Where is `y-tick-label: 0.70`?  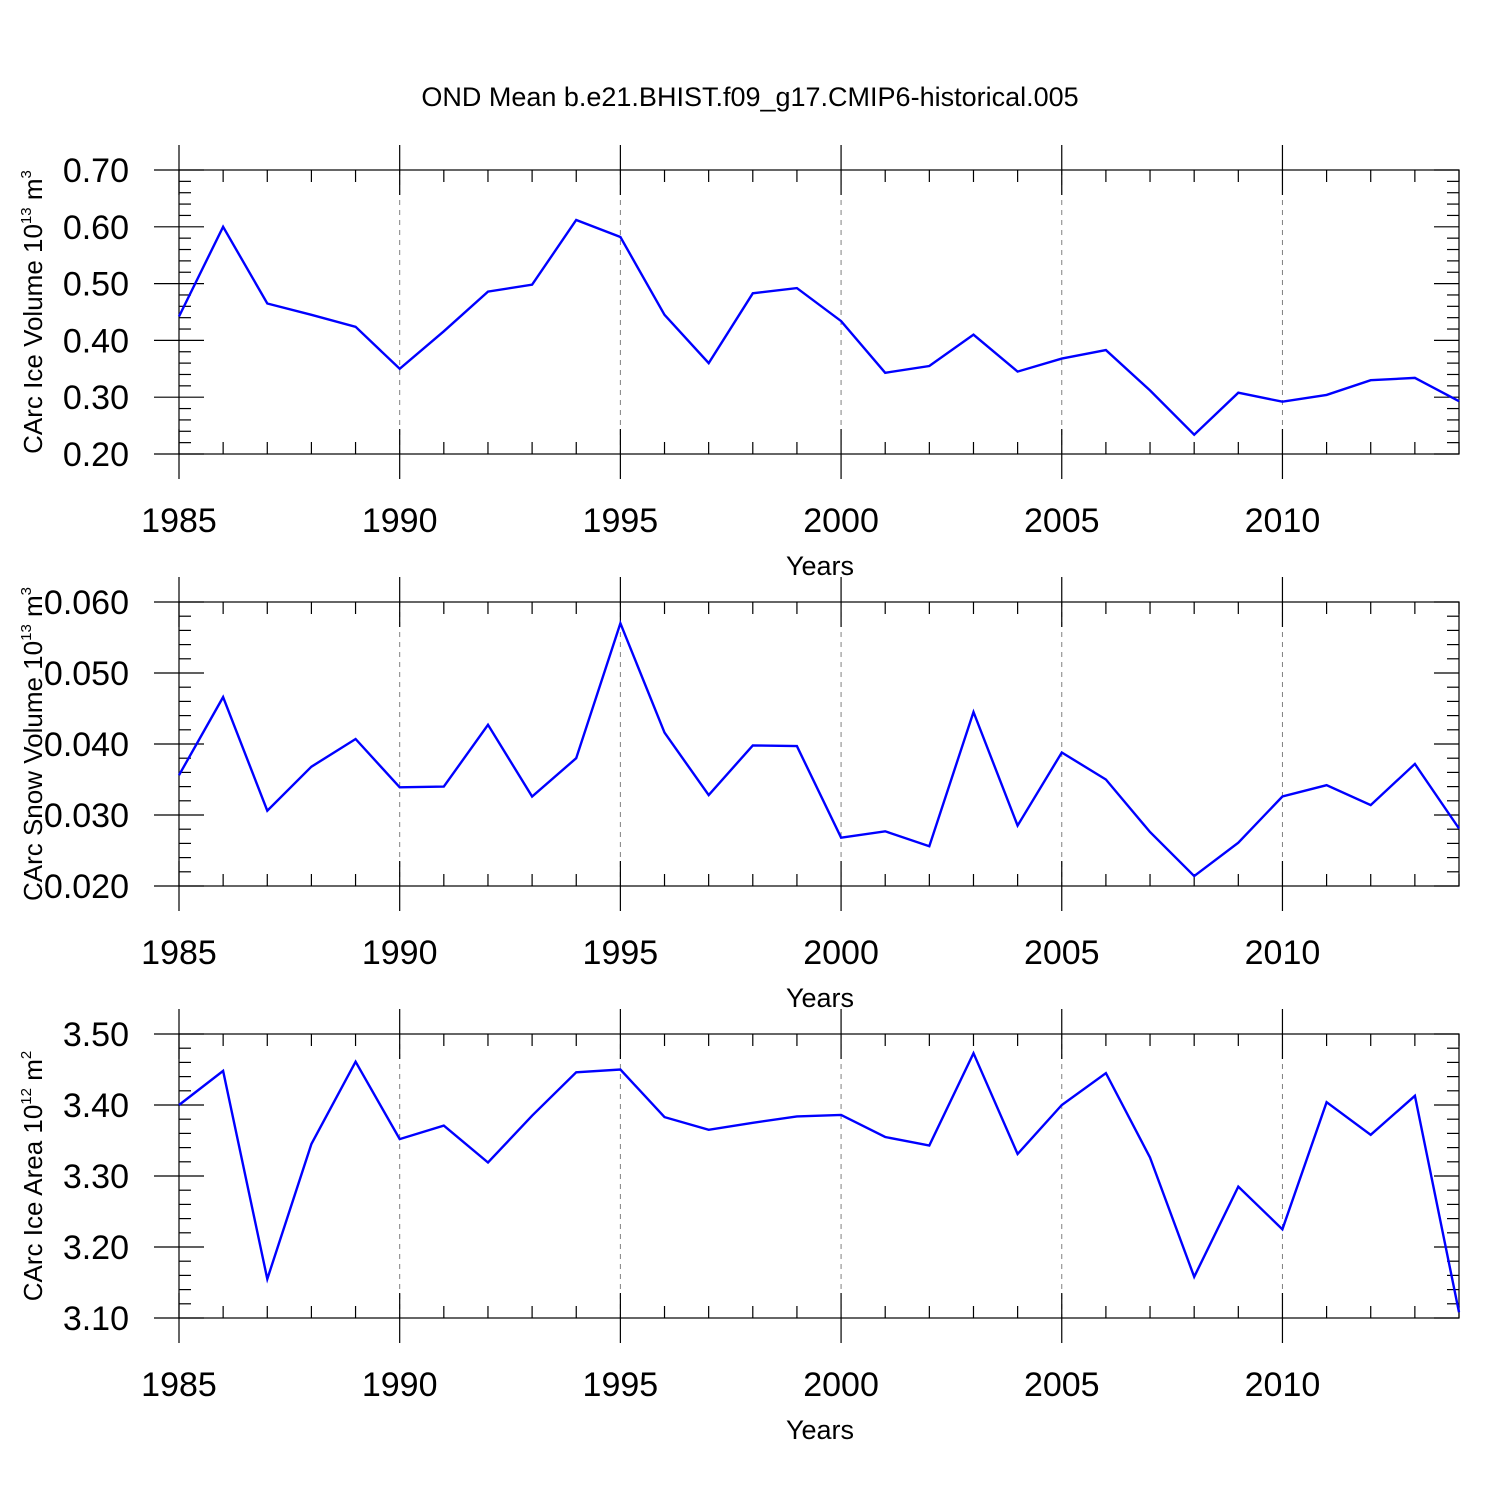 y-tick-label: 0.70 is located at coordinates (96, 171).